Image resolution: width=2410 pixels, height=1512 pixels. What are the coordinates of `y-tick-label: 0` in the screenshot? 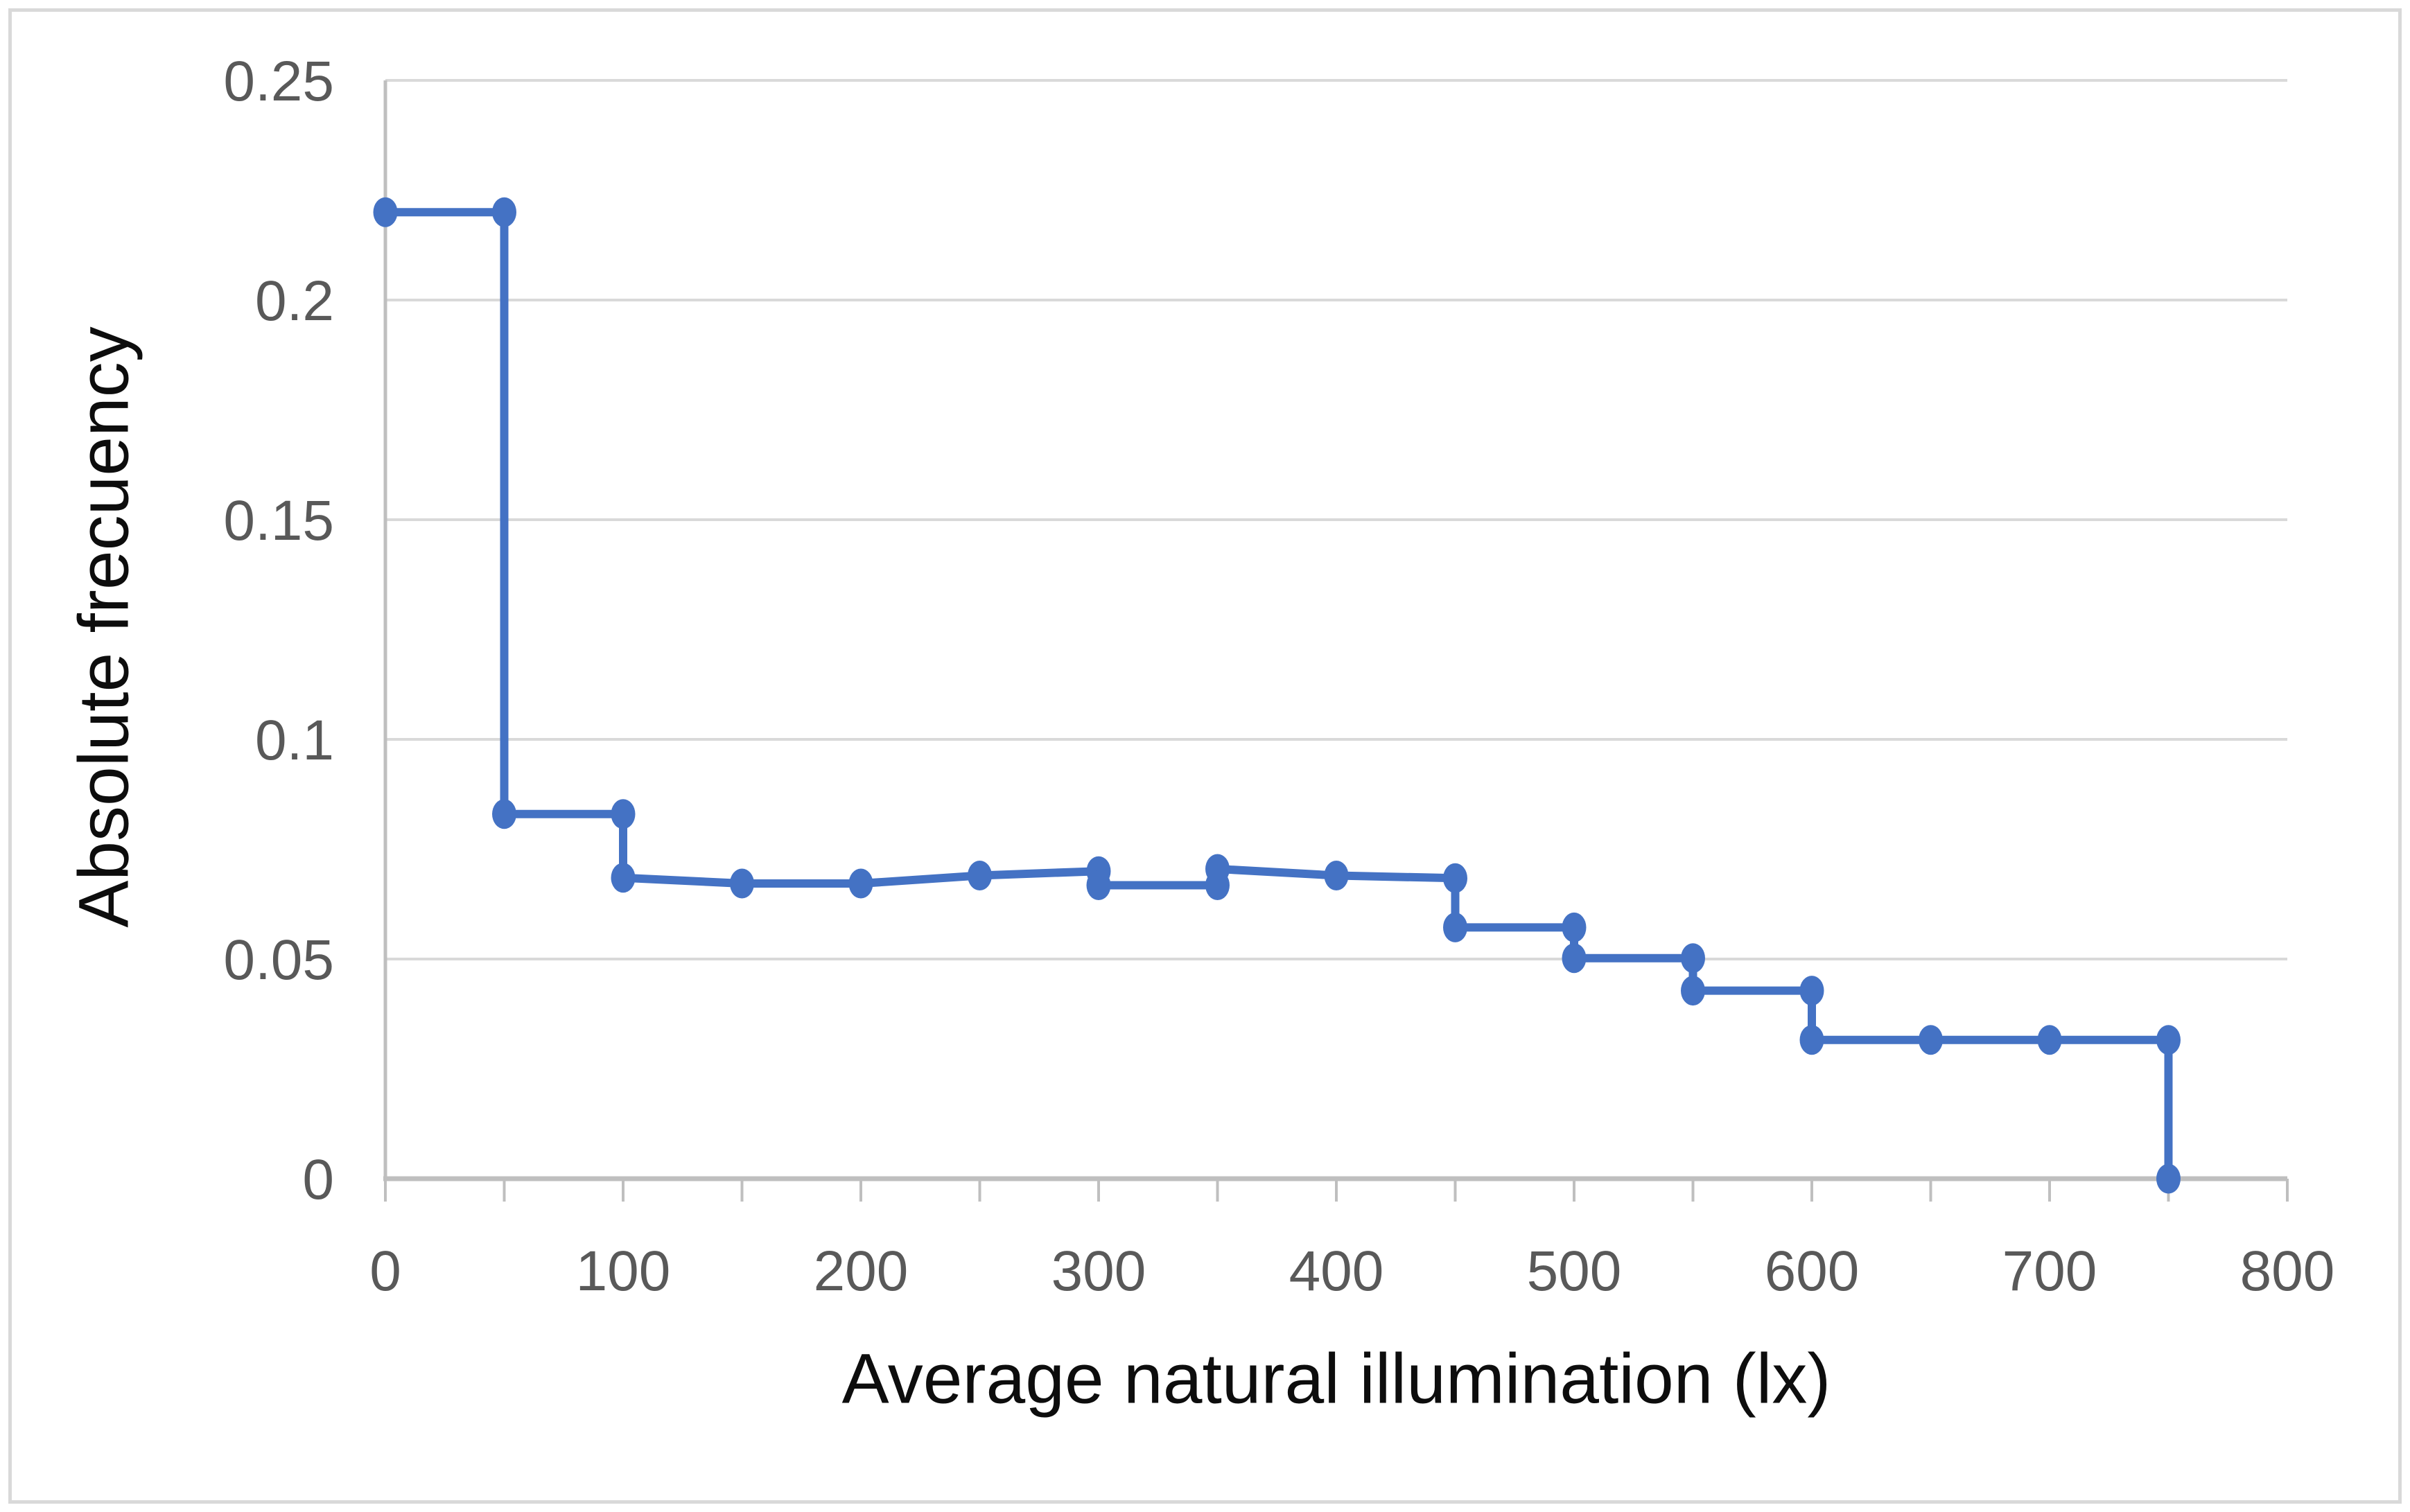 It's located at (318, 1179).